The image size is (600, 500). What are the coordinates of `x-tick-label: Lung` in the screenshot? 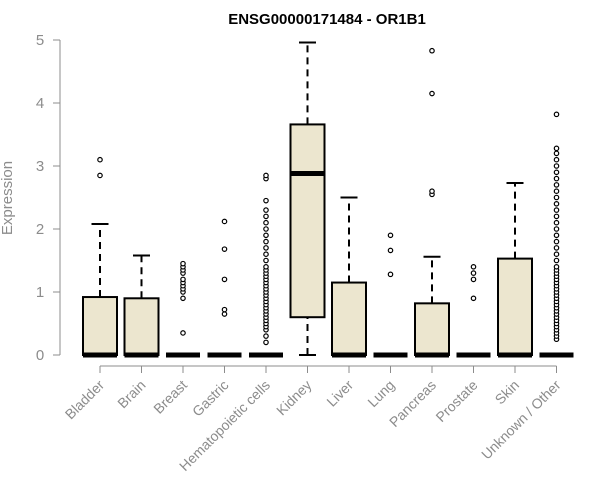 It's located at (380, 393).